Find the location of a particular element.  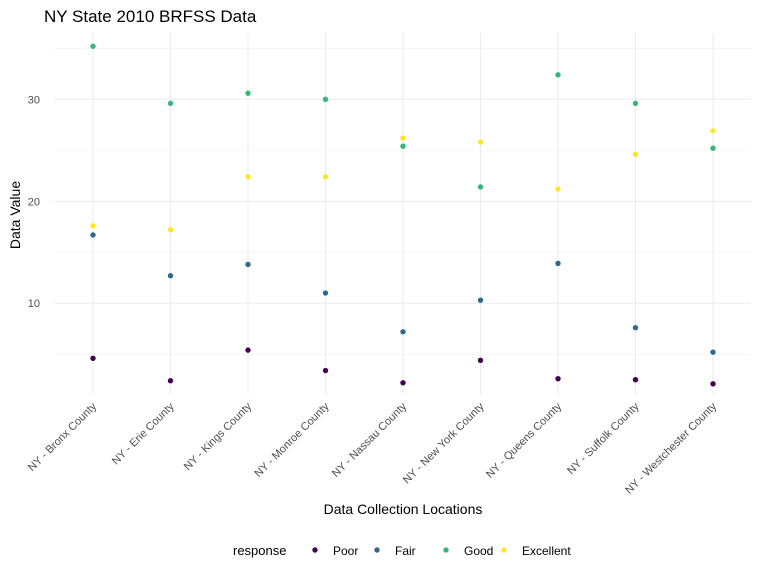

legend-key-fair is located at coordinates (377, 550).